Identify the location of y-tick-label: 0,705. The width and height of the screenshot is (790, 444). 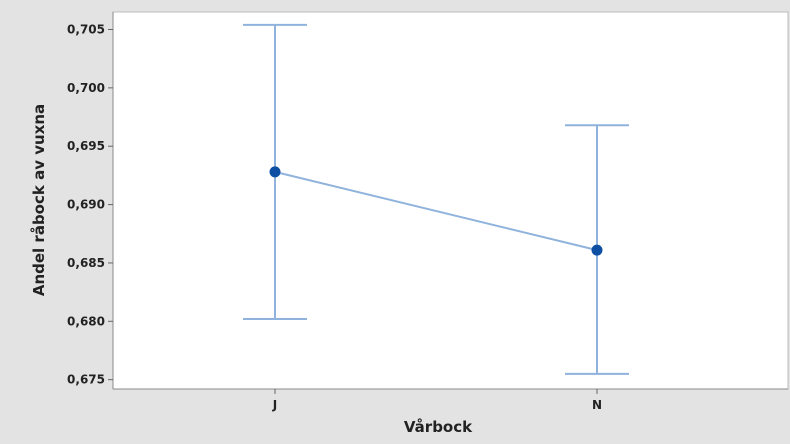
(86, 30).